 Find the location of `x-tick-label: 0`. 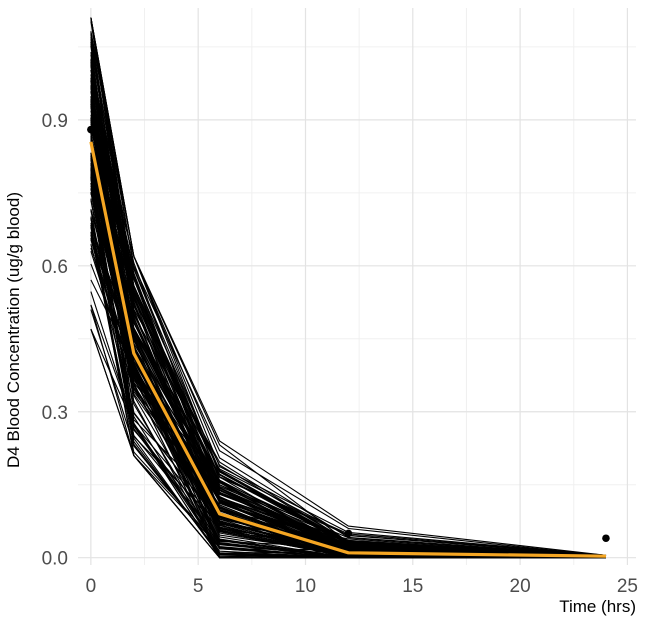

x-tick-label: 0 is located at coordinates (91, 586).